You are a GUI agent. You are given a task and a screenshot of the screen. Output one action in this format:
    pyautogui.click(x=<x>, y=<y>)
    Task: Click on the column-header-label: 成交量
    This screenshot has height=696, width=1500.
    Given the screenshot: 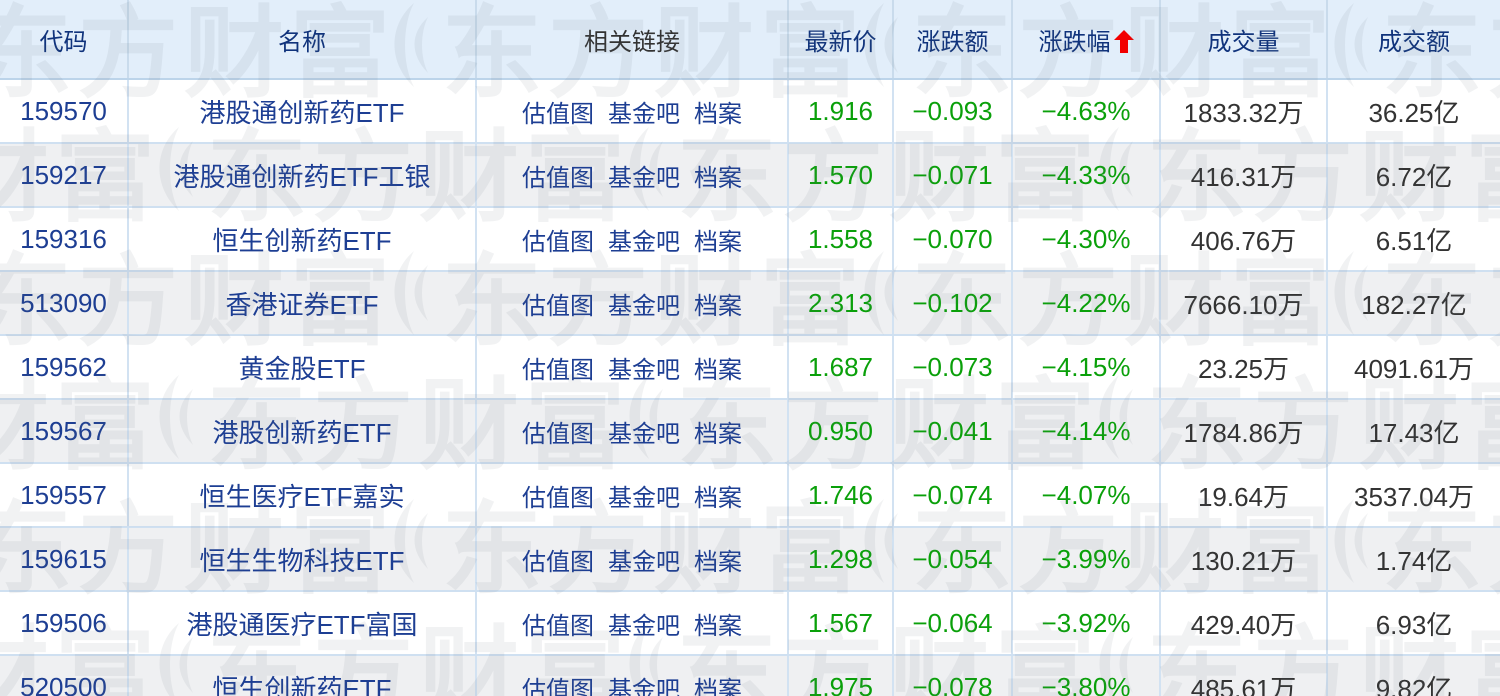 What is the action you would take?
    pyautogui.click(x=1243, y=42)
    